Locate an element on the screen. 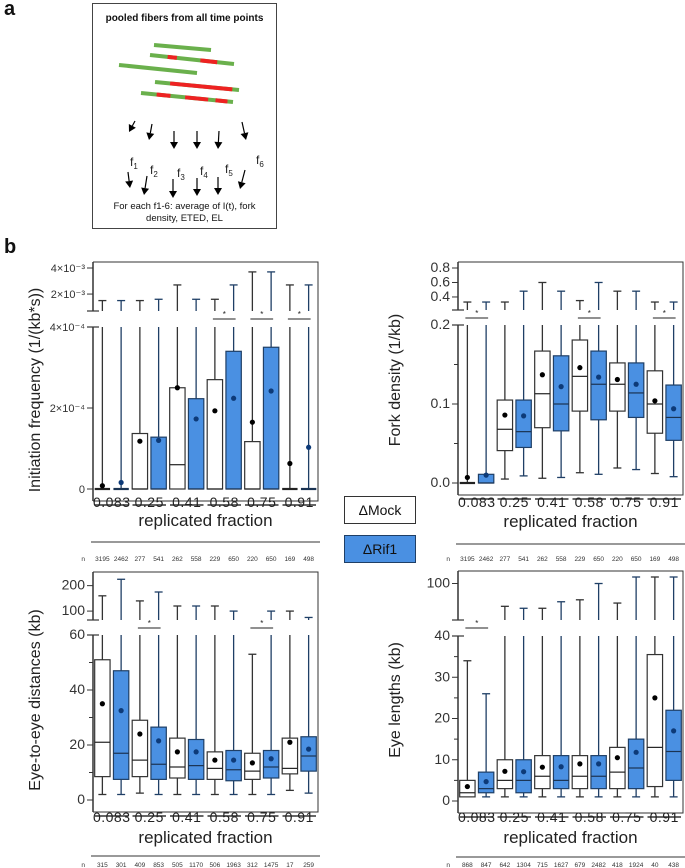 The image size is (685, 868). y-tick-label: 0.0 is located at coordinates (441, 482).